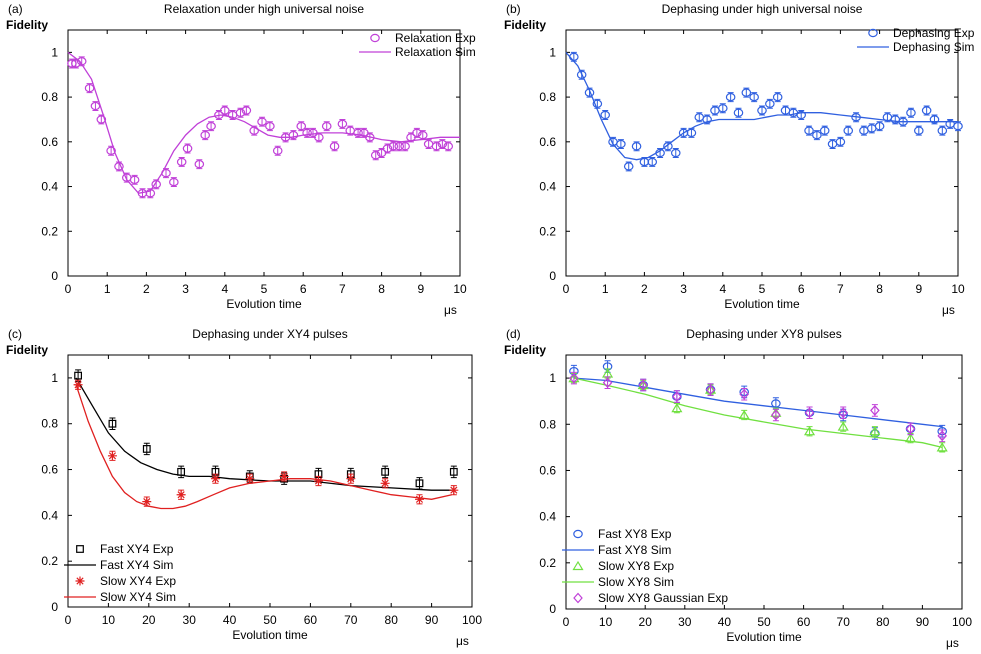 The height and width of the screenshot is (654, 981). Describe the element at coordinates (763, 334) in the screenshot. I see `chart-title: Dephasing under XY8 pulses` at that location.